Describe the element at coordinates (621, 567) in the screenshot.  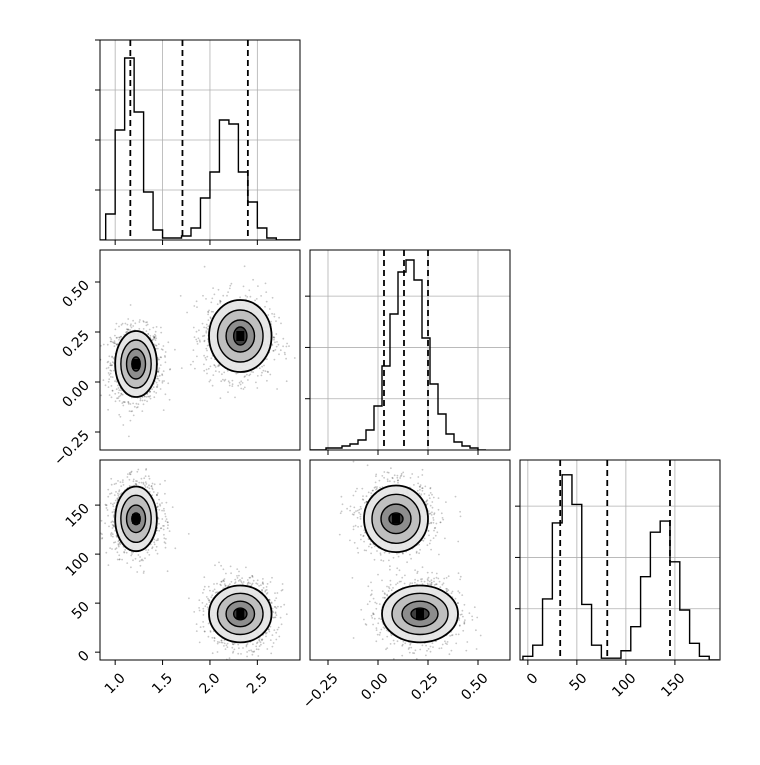
I see `z-marginal-histogram-step` at that location.